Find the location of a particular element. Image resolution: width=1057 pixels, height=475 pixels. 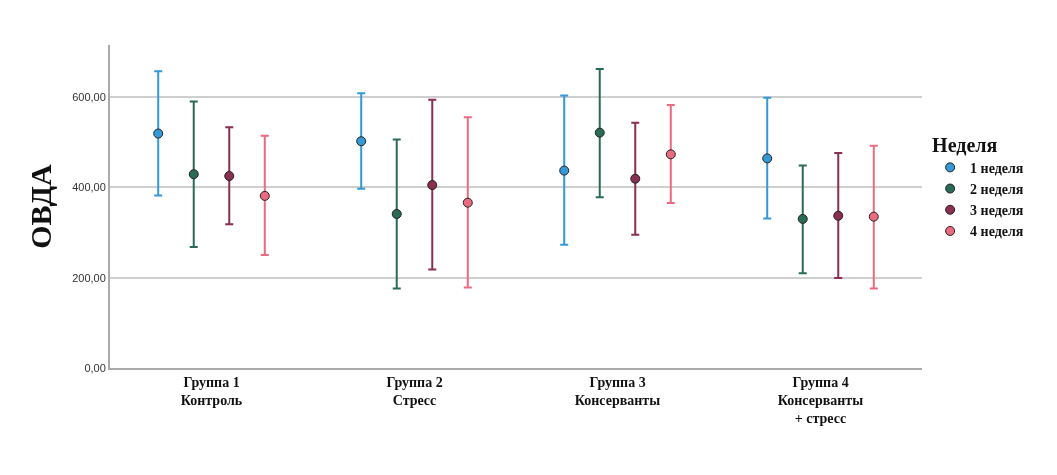

y-axis-title: ОВДА is located at coordinates (40, 206).